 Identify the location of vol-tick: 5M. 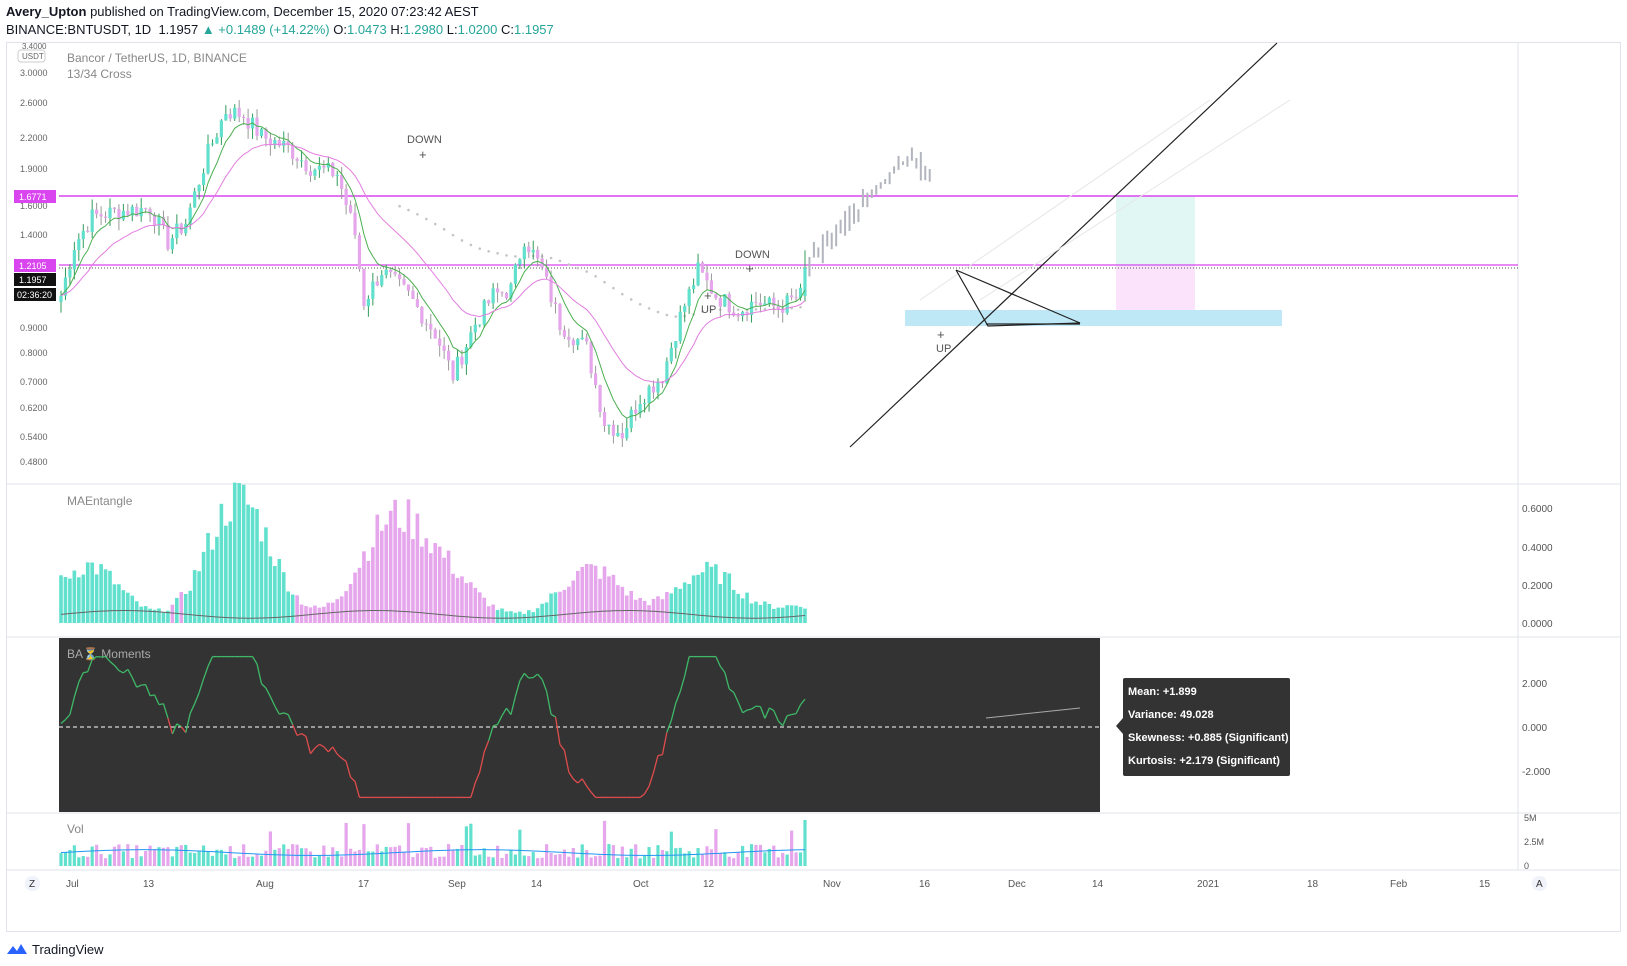
(1530, 818).